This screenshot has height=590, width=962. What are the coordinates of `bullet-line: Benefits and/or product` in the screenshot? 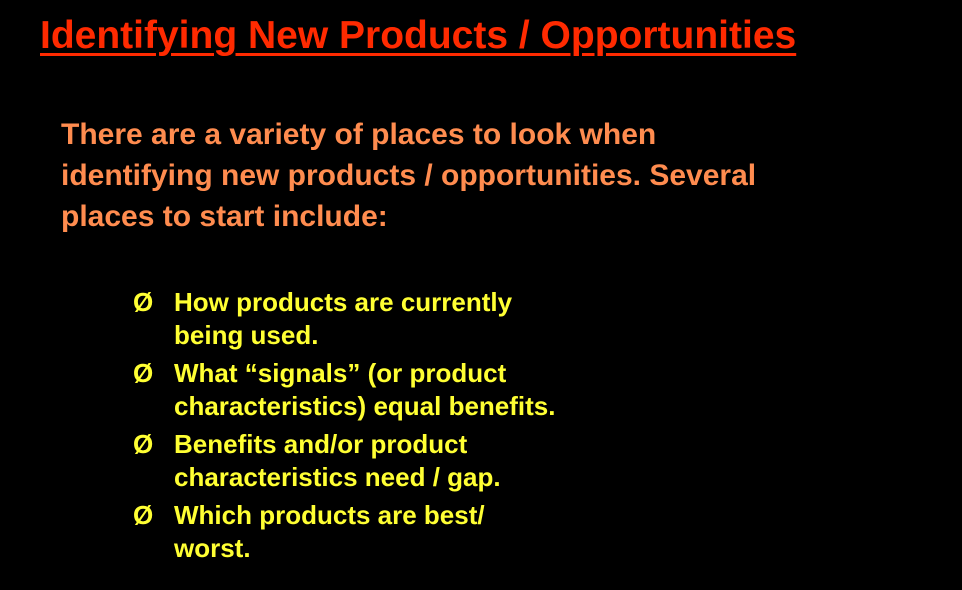 It's located at (321, 444).